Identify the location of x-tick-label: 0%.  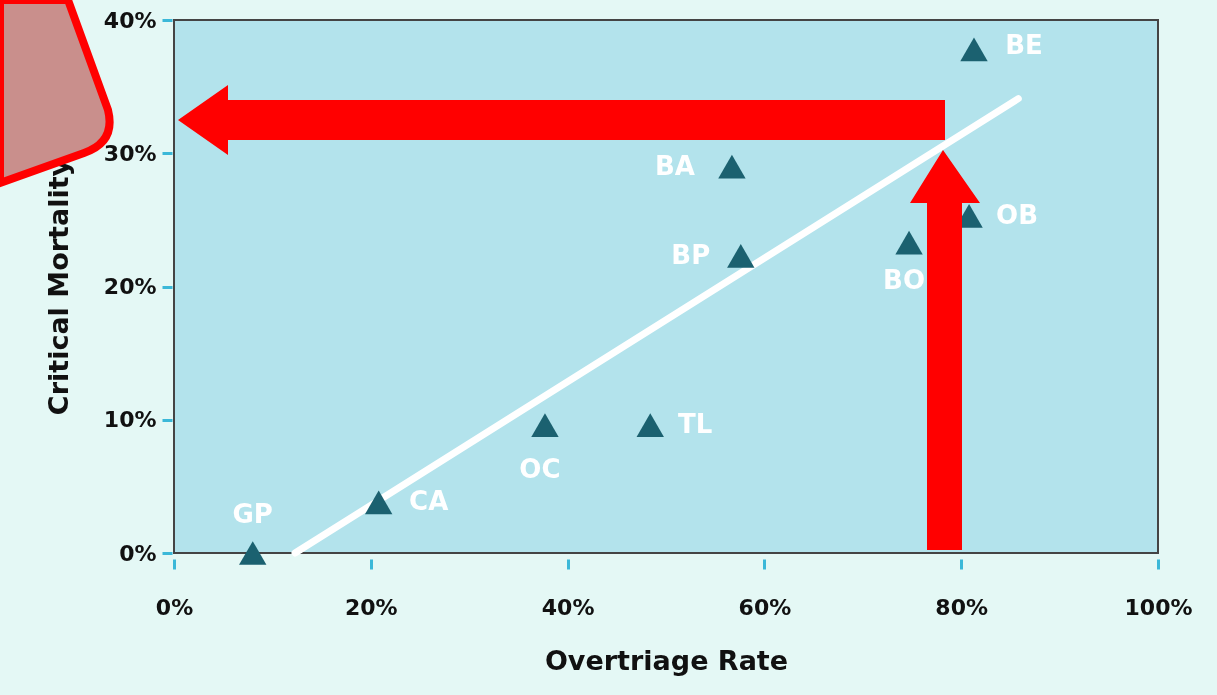
(174, 607).